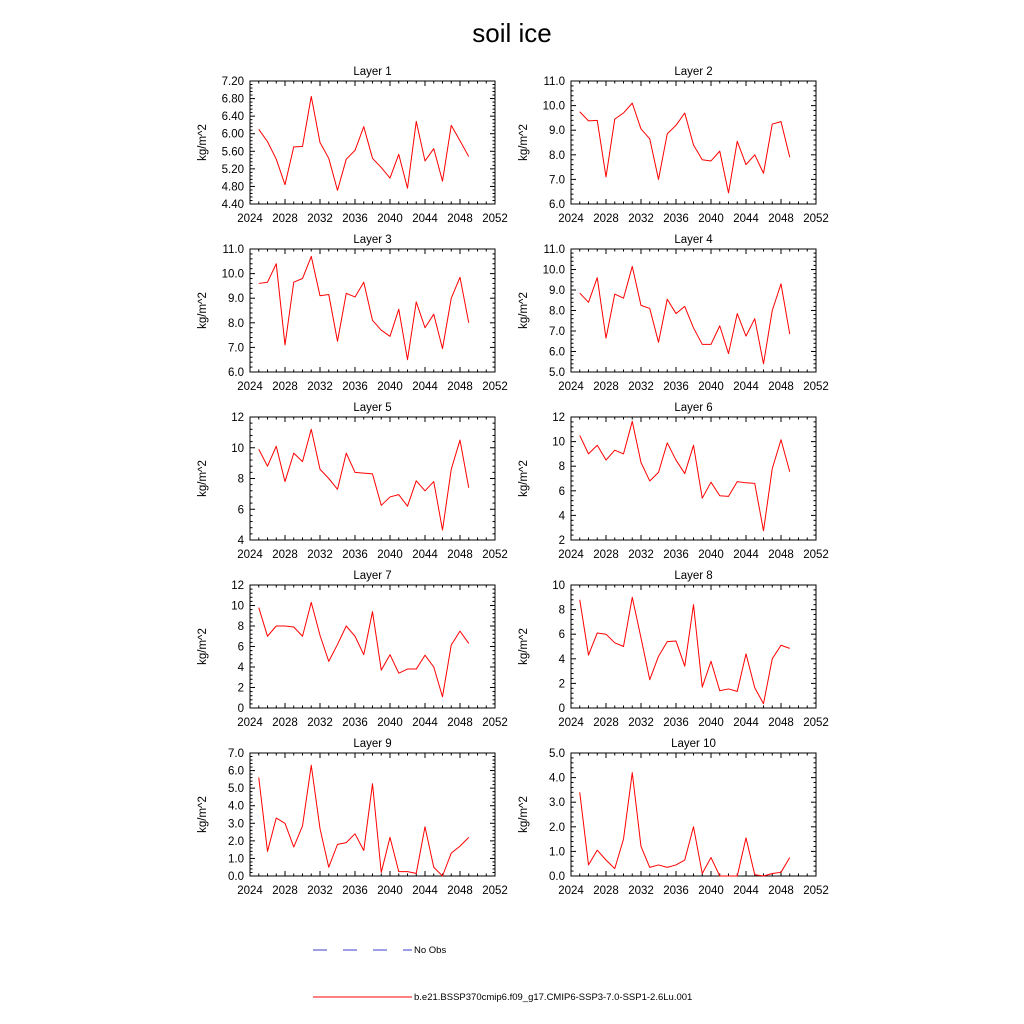 The height and width of the screenshot is (1024, 1024). Describe the element at coordinates (285, 387) in the screenshot. I see `panel-3-xtick-label: 2028` at that location.